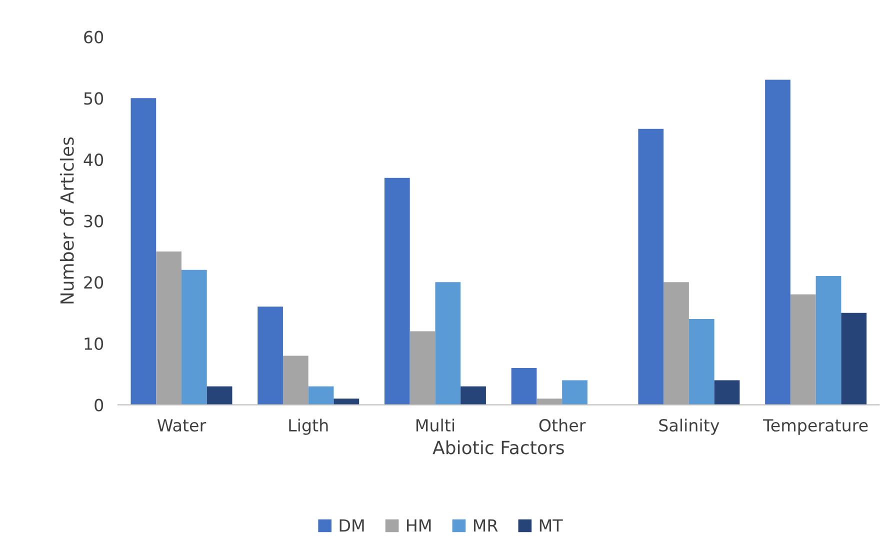  Describe the element at coordinates (94, 37) in the screenshot. I see `y-tick-label: 60` at that location.